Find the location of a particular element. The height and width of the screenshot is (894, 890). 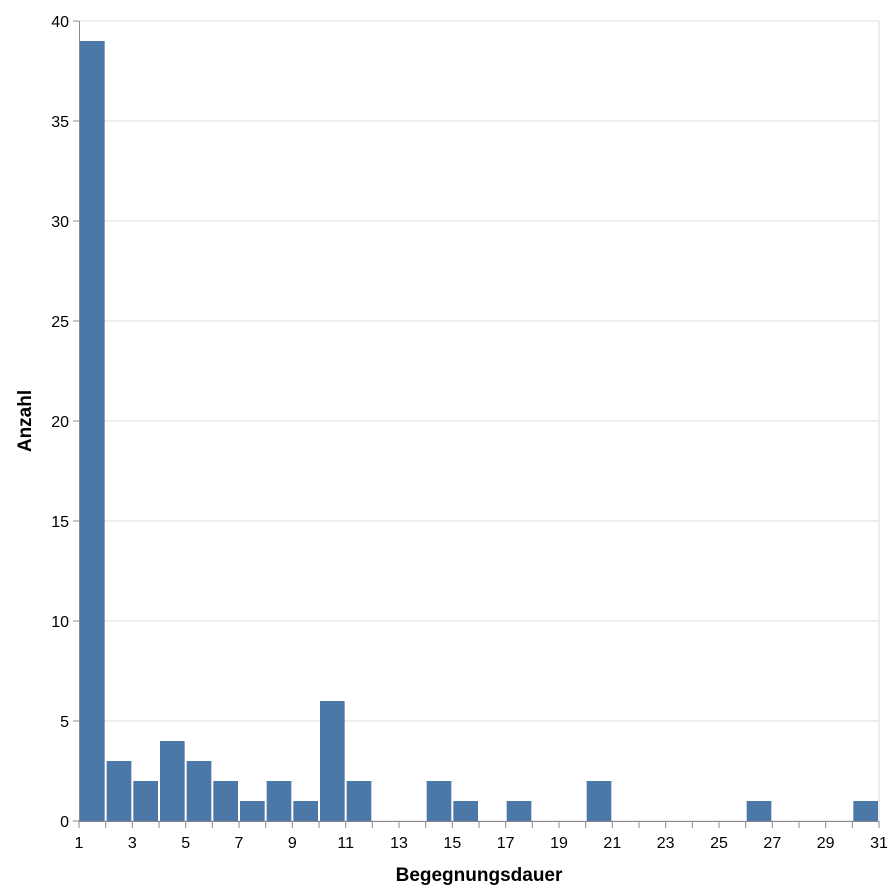

x-tick-label: 9 is located at coordinates (292, 843).